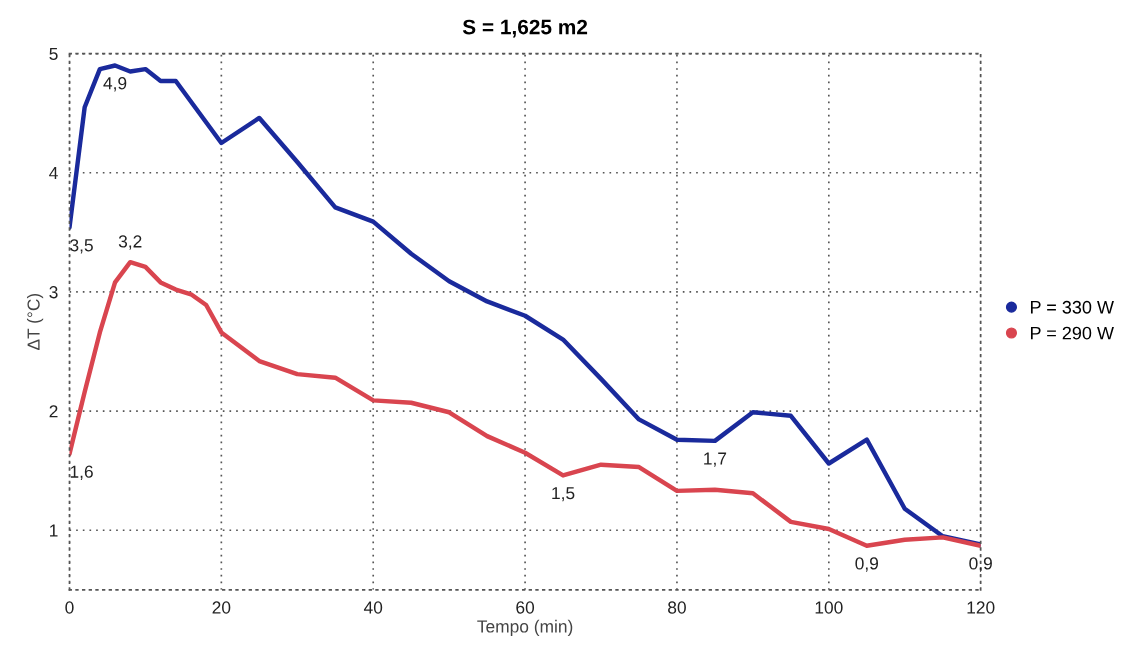 Image resolution: width=1139 pixels, height=646 pixels. Describe the element at coordinates (53, 54) in the screenshot. I see `y-tick-label: 5` at that location.